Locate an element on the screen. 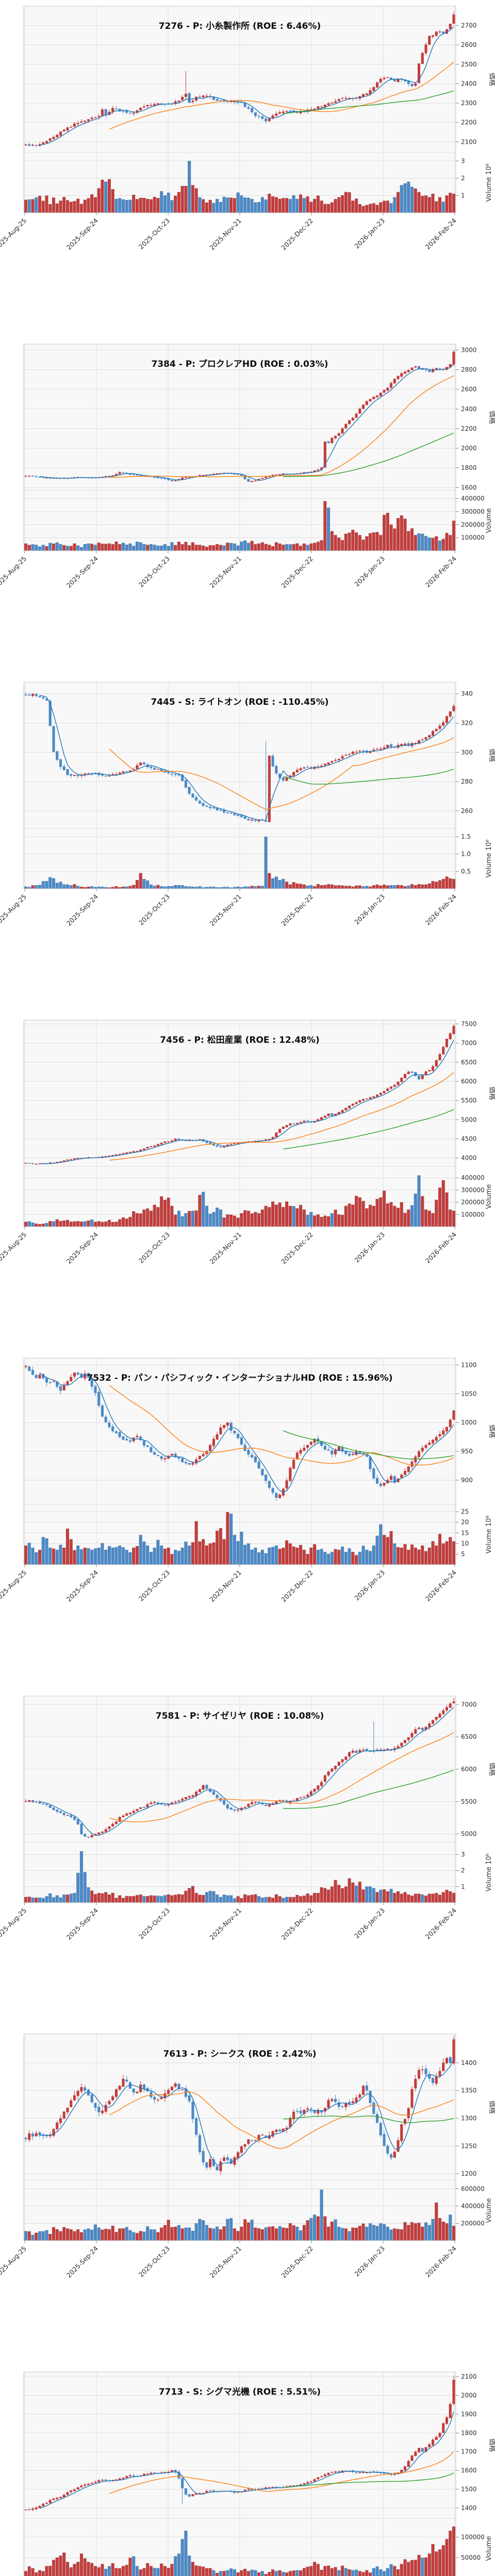 Image resolution: width=495 pixels, height=2576 pixels. svg-text: 1300 is located at coordinates (469, 2119).